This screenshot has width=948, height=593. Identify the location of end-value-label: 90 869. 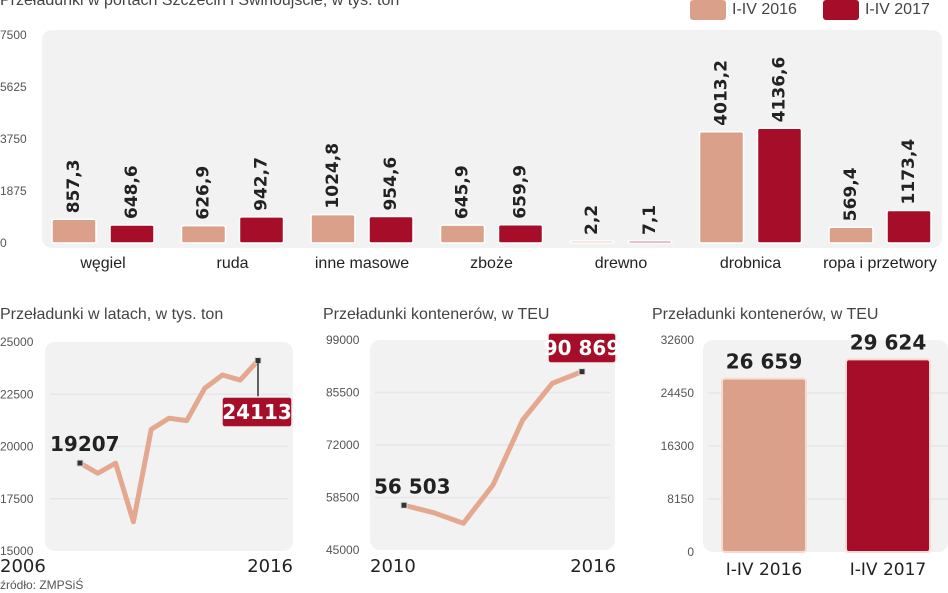
(582, 348).